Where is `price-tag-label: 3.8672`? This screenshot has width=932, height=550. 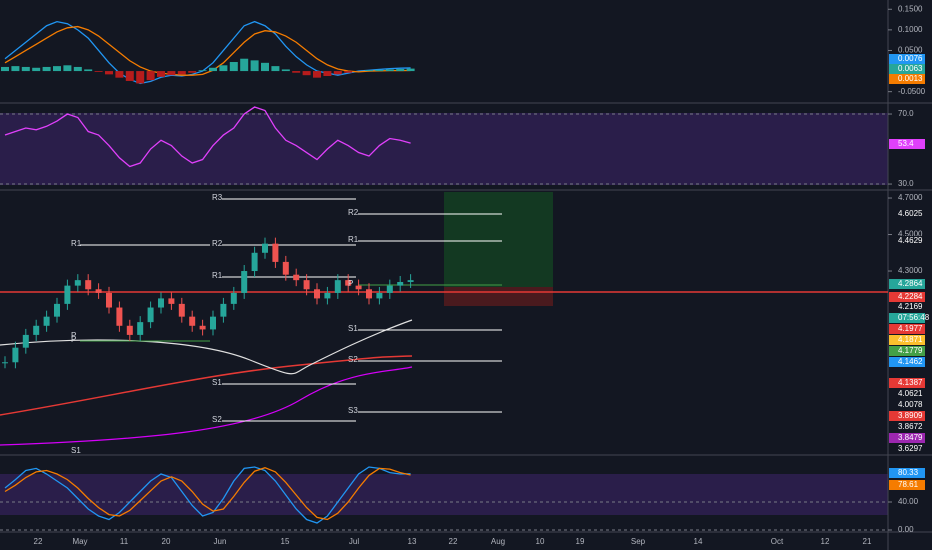 price-tag-label: 3.8672 is located at coordinates (910, 426).